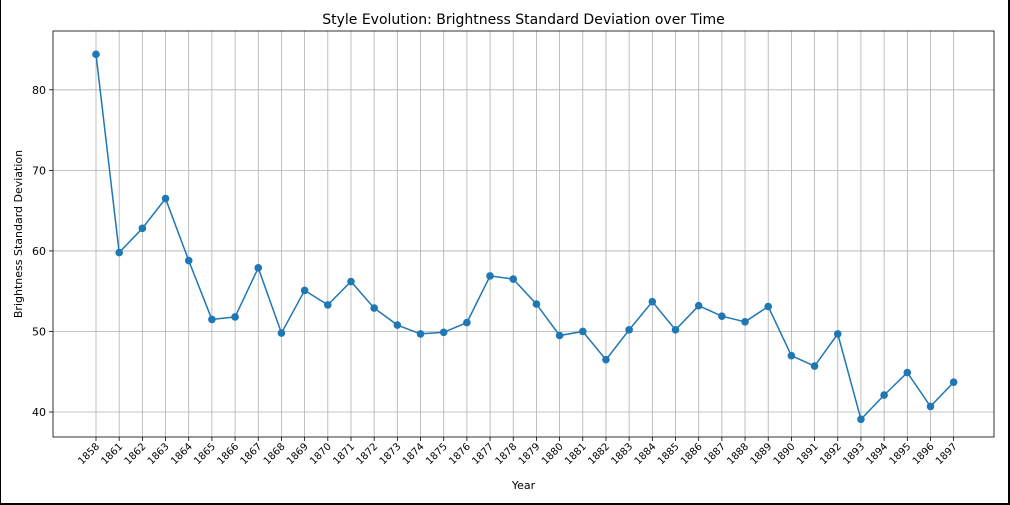  Describe the element at coordinates (39, 170) in the screenshot. I see `y-tick-label: 70` at that location.